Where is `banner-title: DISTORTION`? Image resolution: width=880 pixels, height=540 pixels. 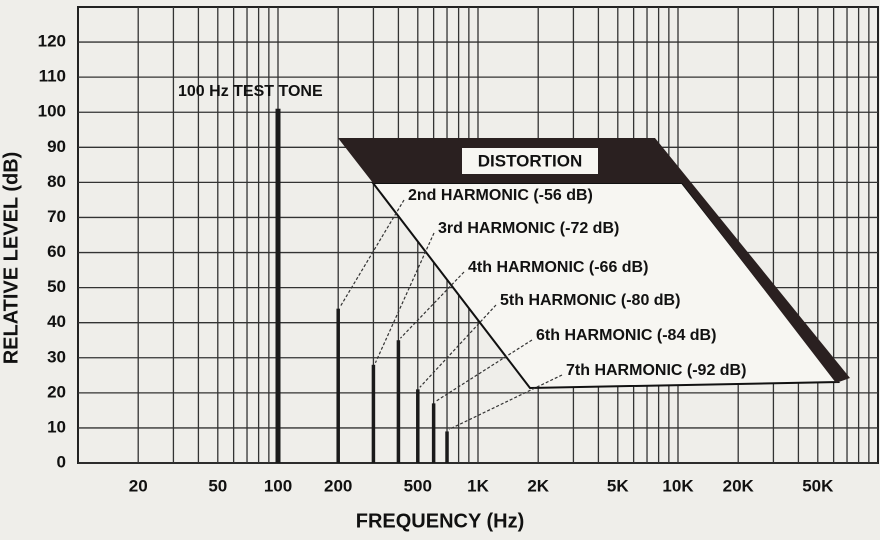
banner-title: DISTORTION is located at coordinates (530, 160).